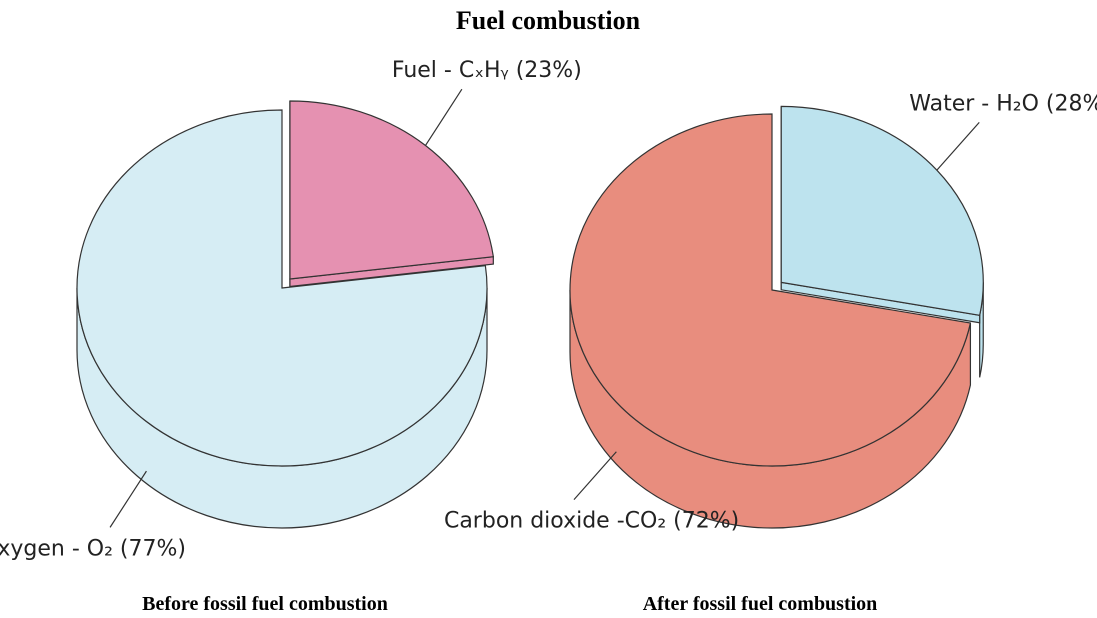 The image size is (1097, 618). What do you see at coordinates (153, 548) in the screenshot?
I see `slice-value-label: (77%)` at bounding box center [153, 548].